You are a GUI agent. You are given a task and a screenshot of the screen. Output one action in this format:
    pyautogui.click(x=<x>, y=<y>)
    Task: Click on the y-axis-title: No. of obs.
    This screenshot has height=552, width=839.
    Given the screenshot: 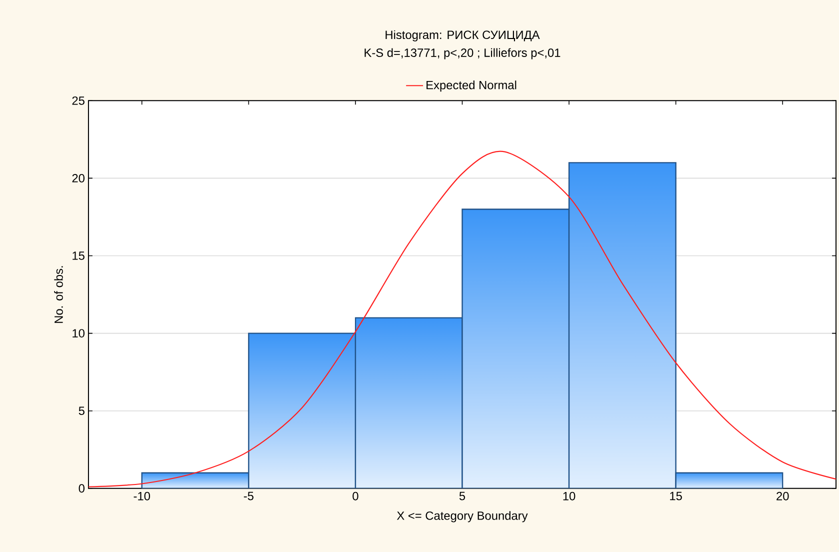 What is the action you would take?
    pyautogui.click(x=58, y=294)
    